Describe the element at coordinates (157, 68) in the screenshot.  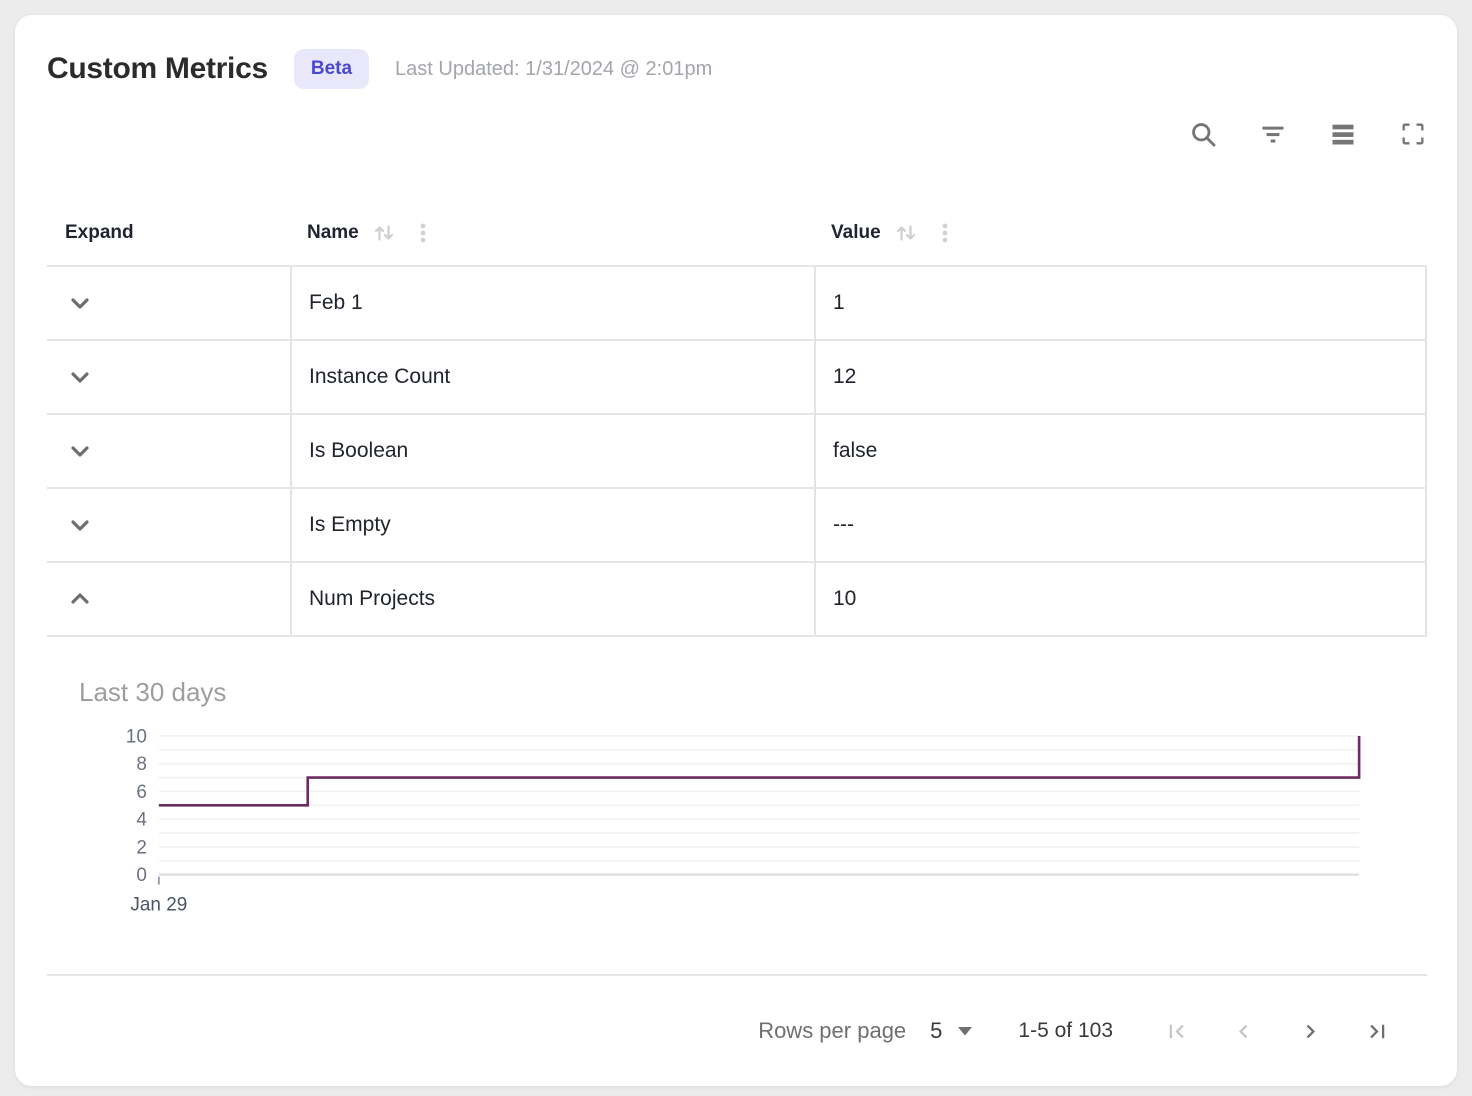
I see `page-title: Custom Metrics` at that location.